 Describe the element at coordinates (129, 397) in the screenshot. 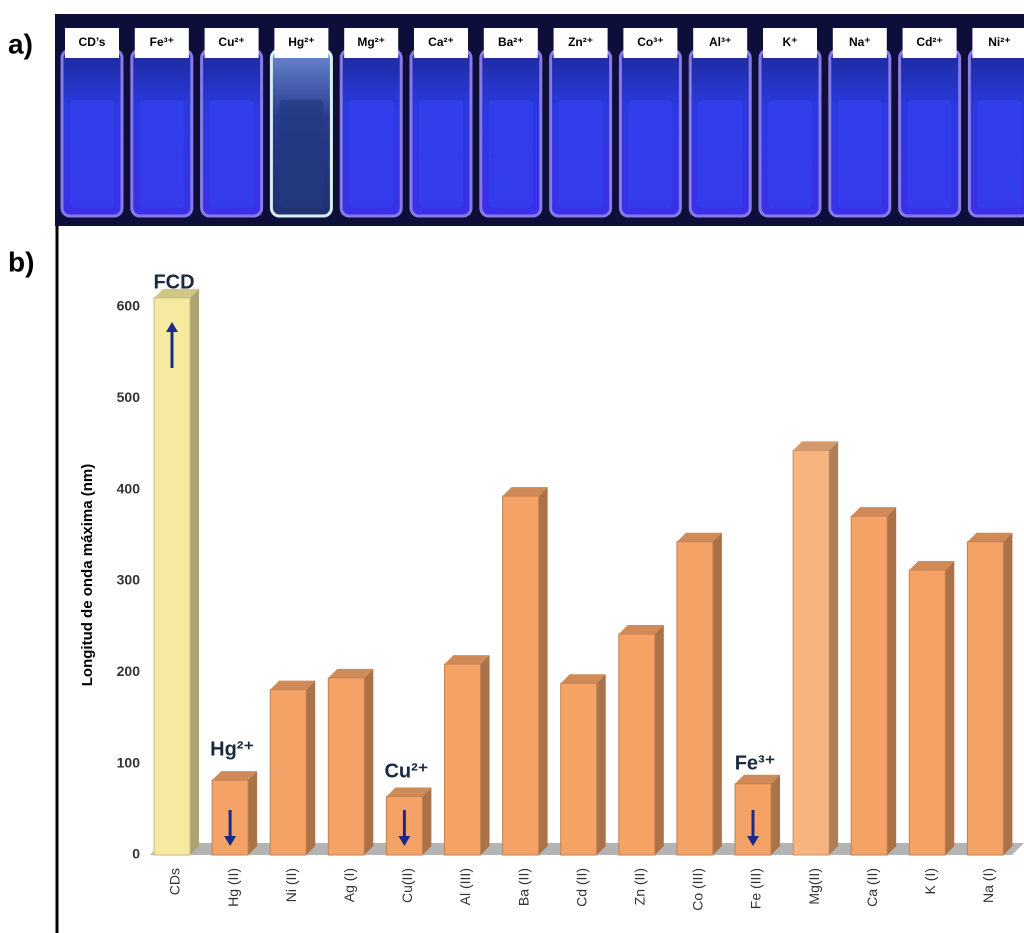

I see `y-tick-label: 500` at that location.